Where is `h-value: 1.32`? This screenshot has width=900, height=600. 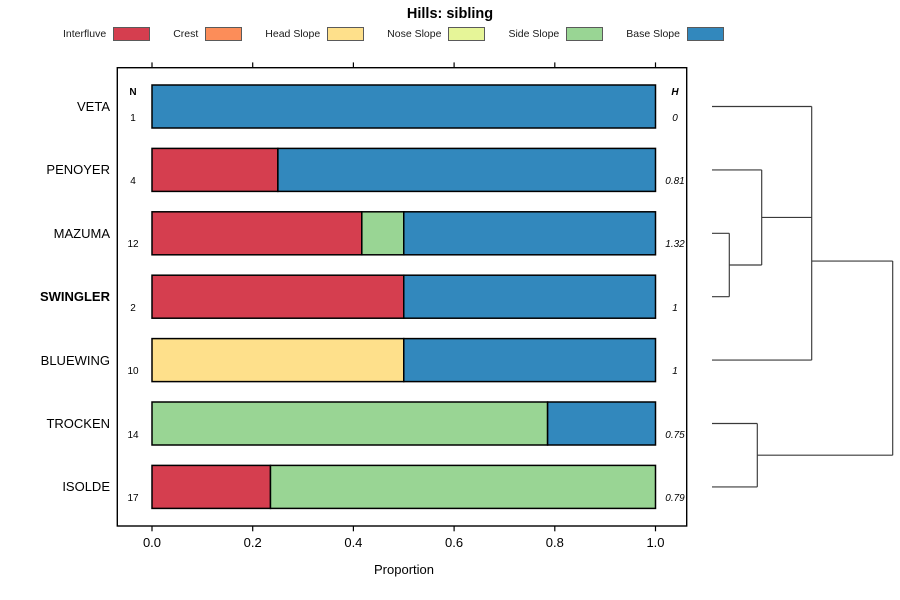
h-value: 1.32 is located at coordinates (675, 245).